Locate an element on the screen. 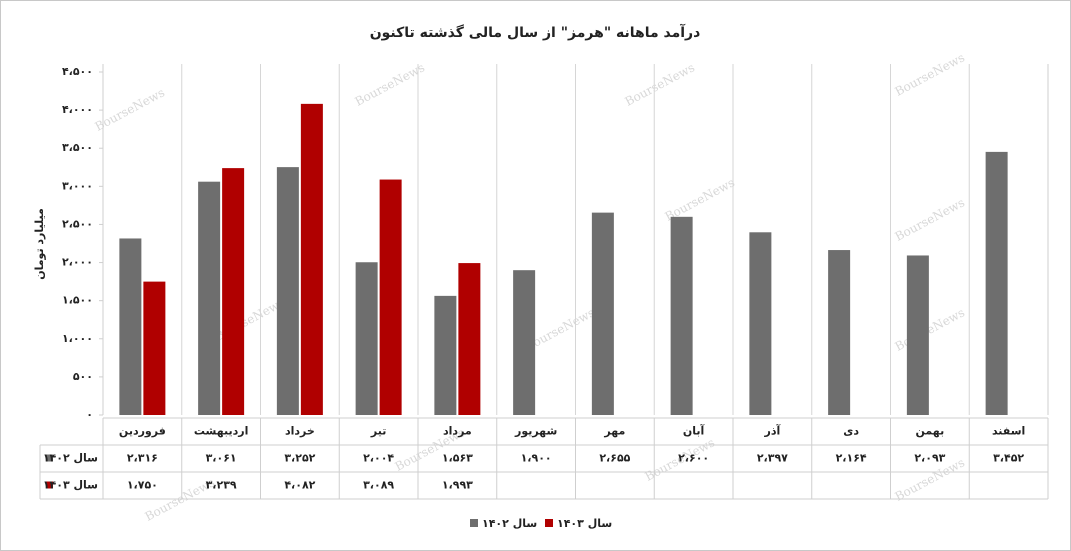  table-value: ۳،۰۶۱ is located at coordinates (221, 458).